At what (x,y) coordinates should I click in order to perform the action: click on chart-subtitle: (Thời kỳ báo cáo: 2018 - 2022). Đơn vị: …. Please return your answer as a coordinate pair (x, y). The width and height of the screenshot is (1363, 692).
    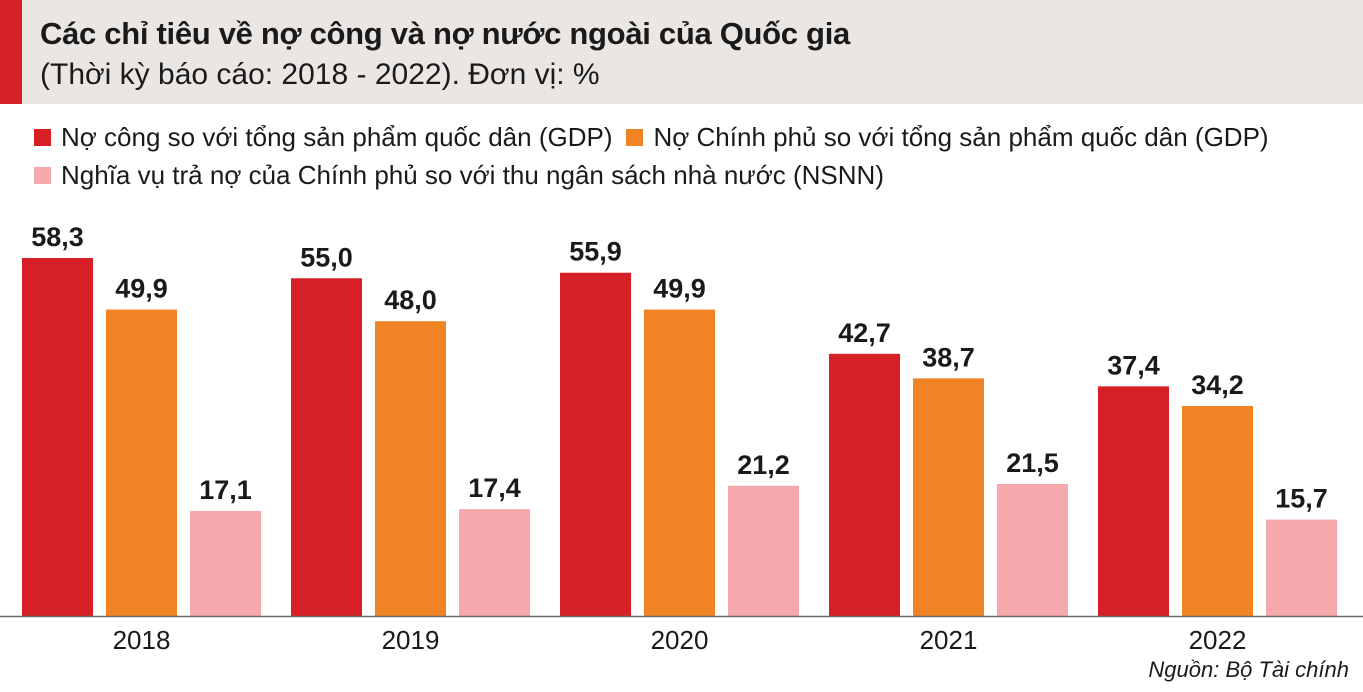
    Looking at the image, I should click on (320, 74).